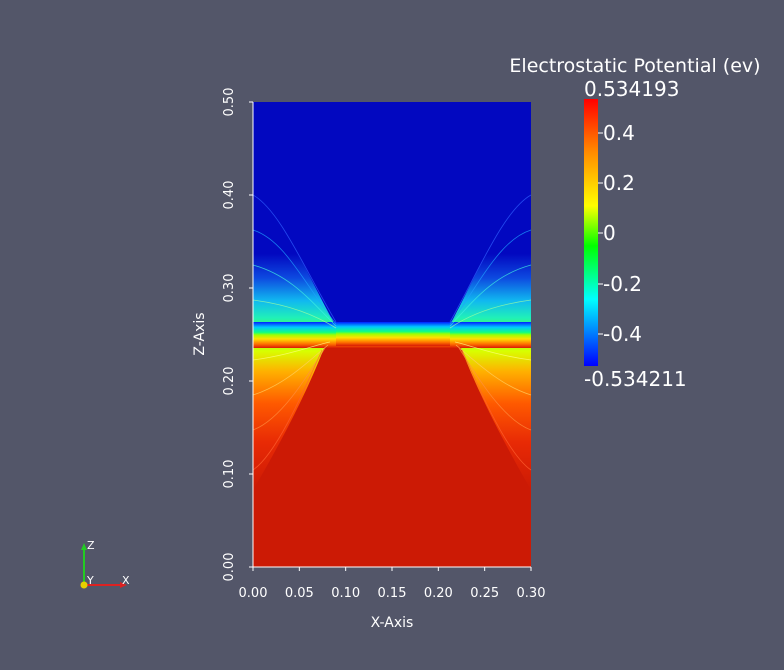  Describe the element at coordinates (229, 567) in the screenshot. I see `z-tick-label: 0.00` at that location.